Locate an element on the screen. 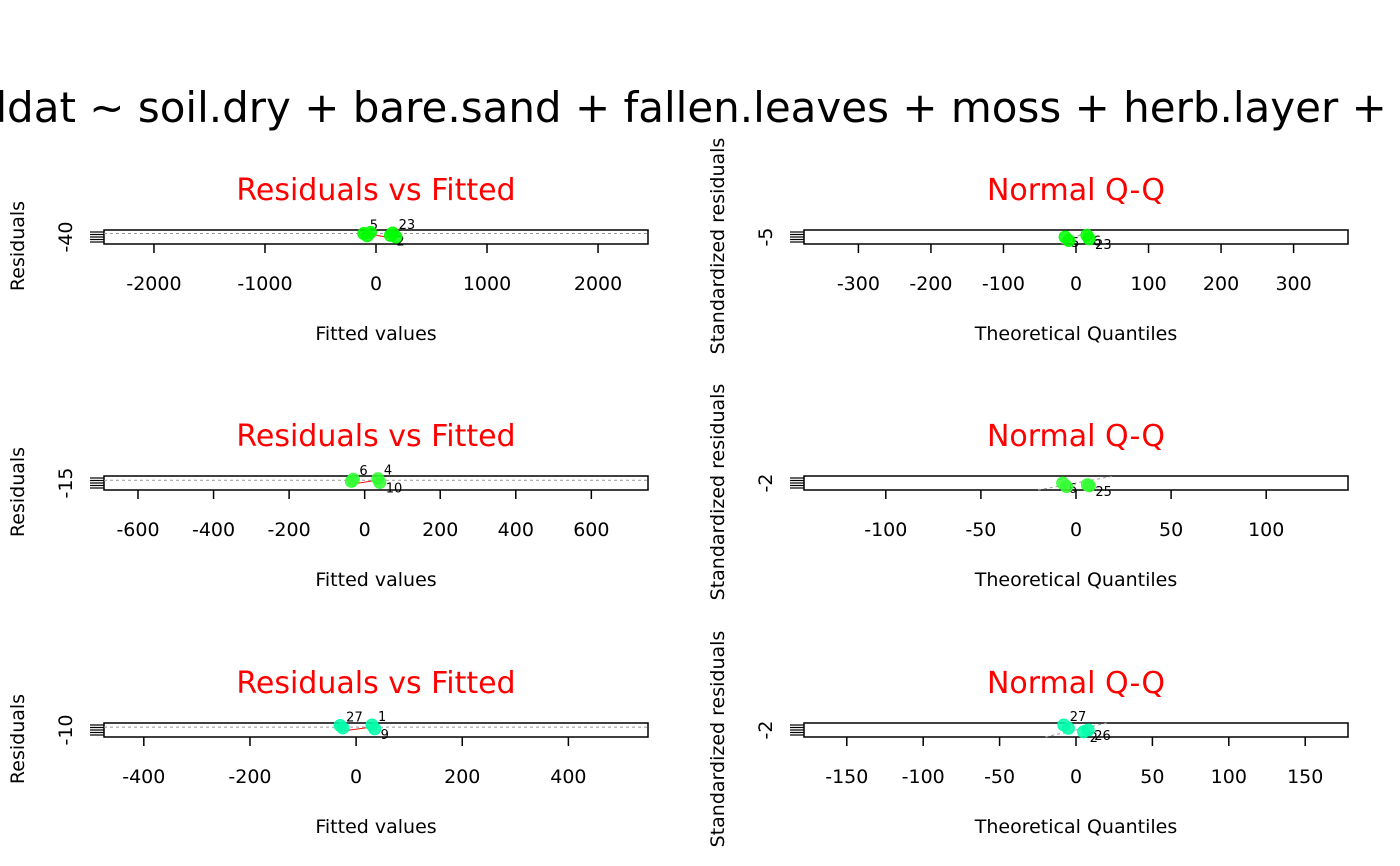 Image resolution: width=1400 pixels, height=866 pixels. y-tick-label: -10 is located at coordinates (66, 729).